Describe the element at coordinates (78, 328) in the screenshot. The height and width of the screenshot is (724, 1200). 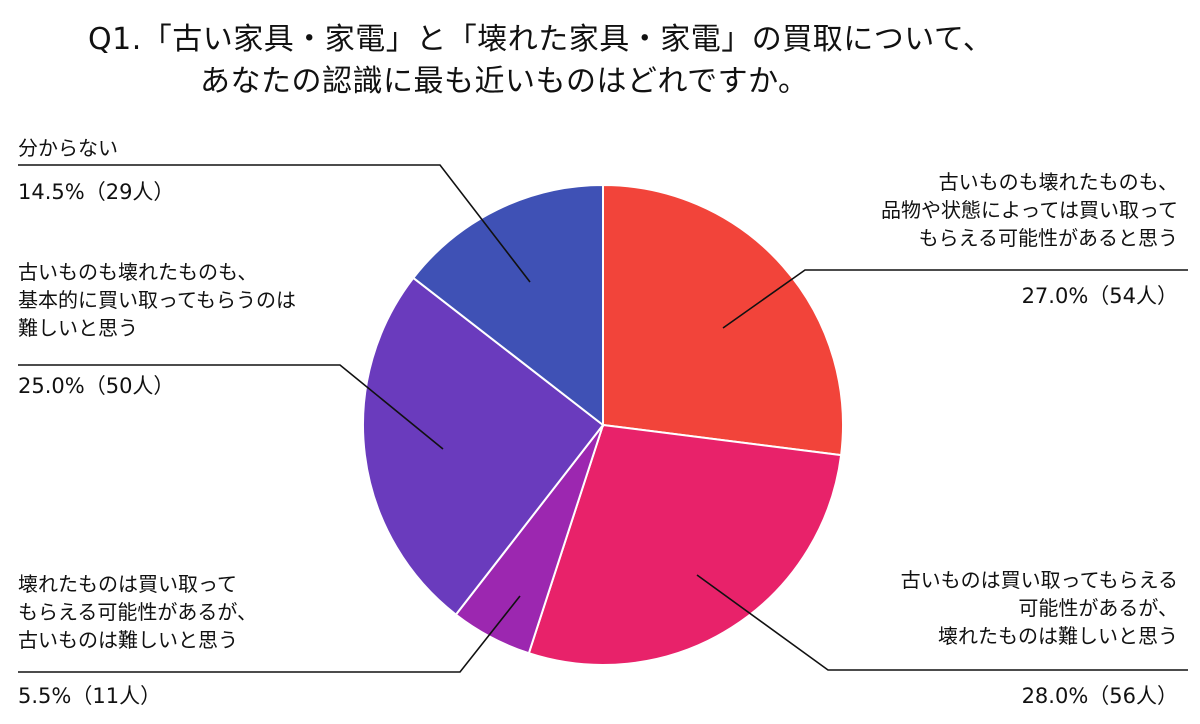
I see `slice-label-line: 難しいと思う` at that location.